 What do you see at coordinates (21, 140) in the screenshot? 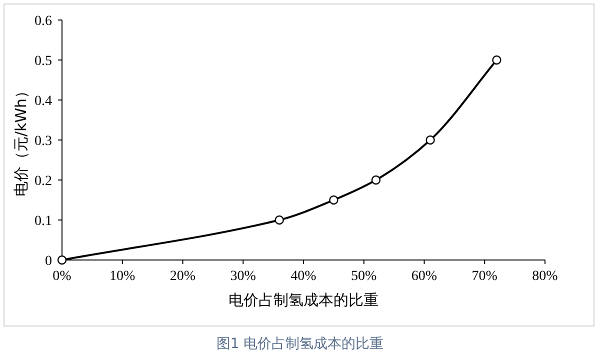
I see `y-axis-title: 电价（元/kWh）` at bounding box center [21, 140].